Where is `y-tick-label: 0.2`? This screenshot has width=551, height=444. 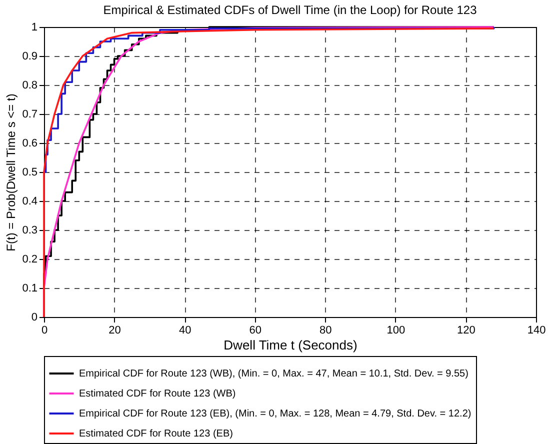 y-tick-label: 0.2 is located at coordinates (30, 260).